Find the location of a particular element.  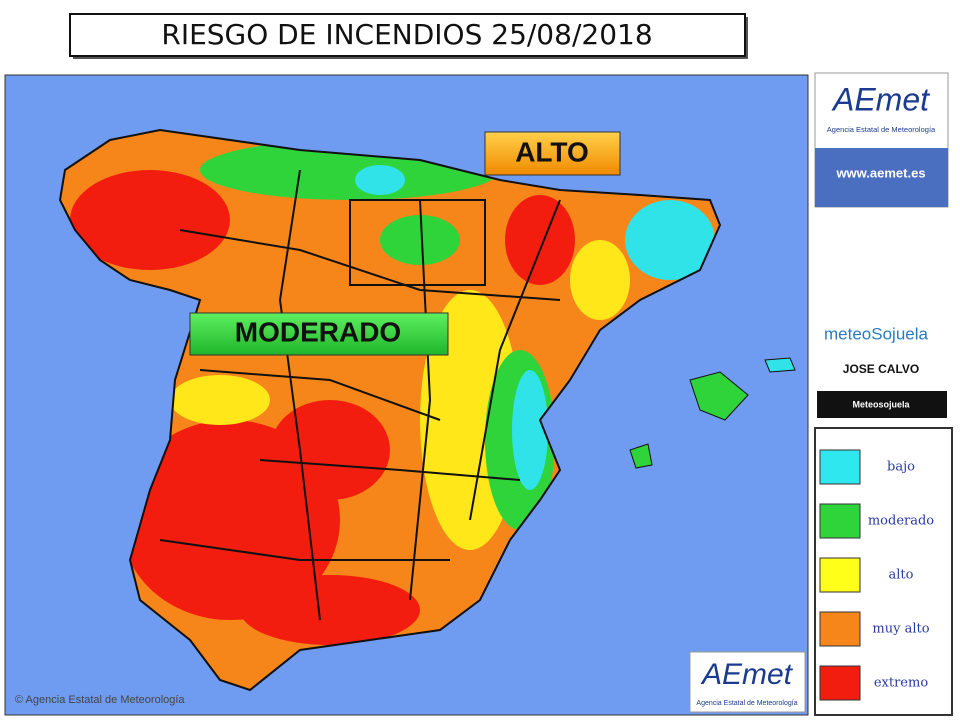

title-box is located at coordinates (407, 35).